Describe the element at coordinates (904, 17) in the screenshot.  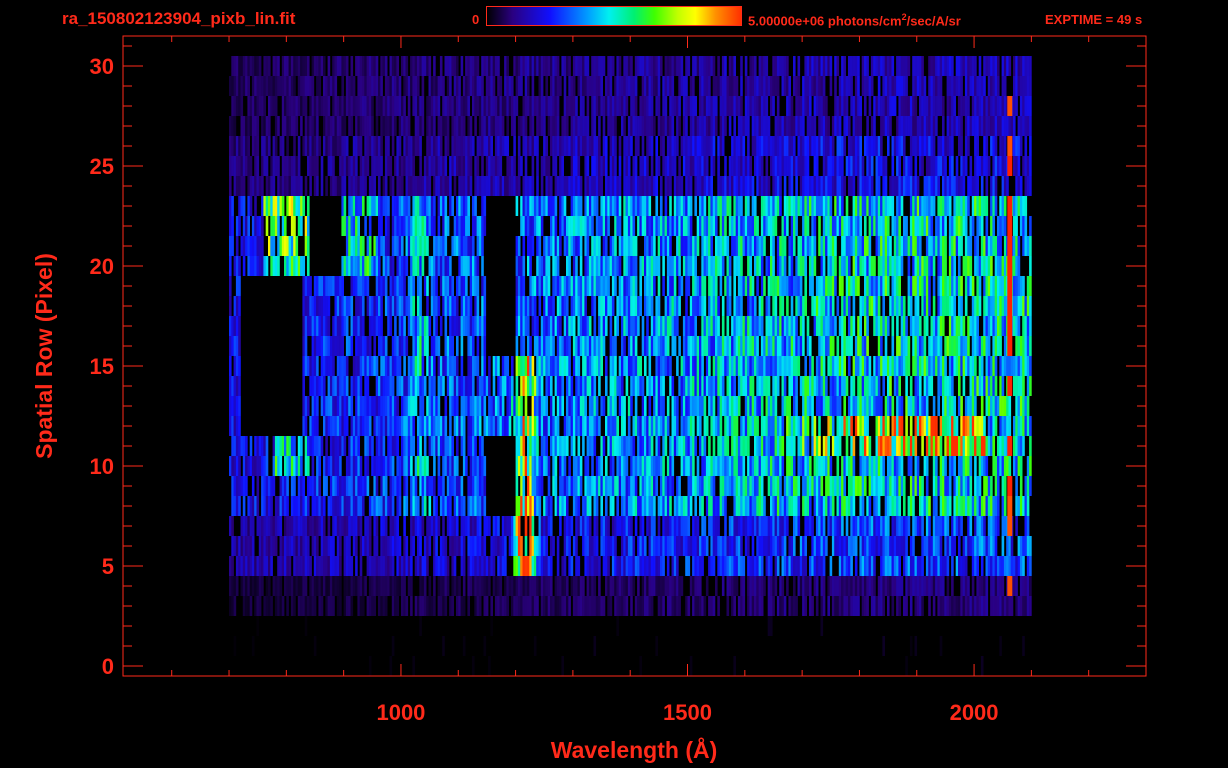
I see `colorbar-max-superscript: 2` at that location.